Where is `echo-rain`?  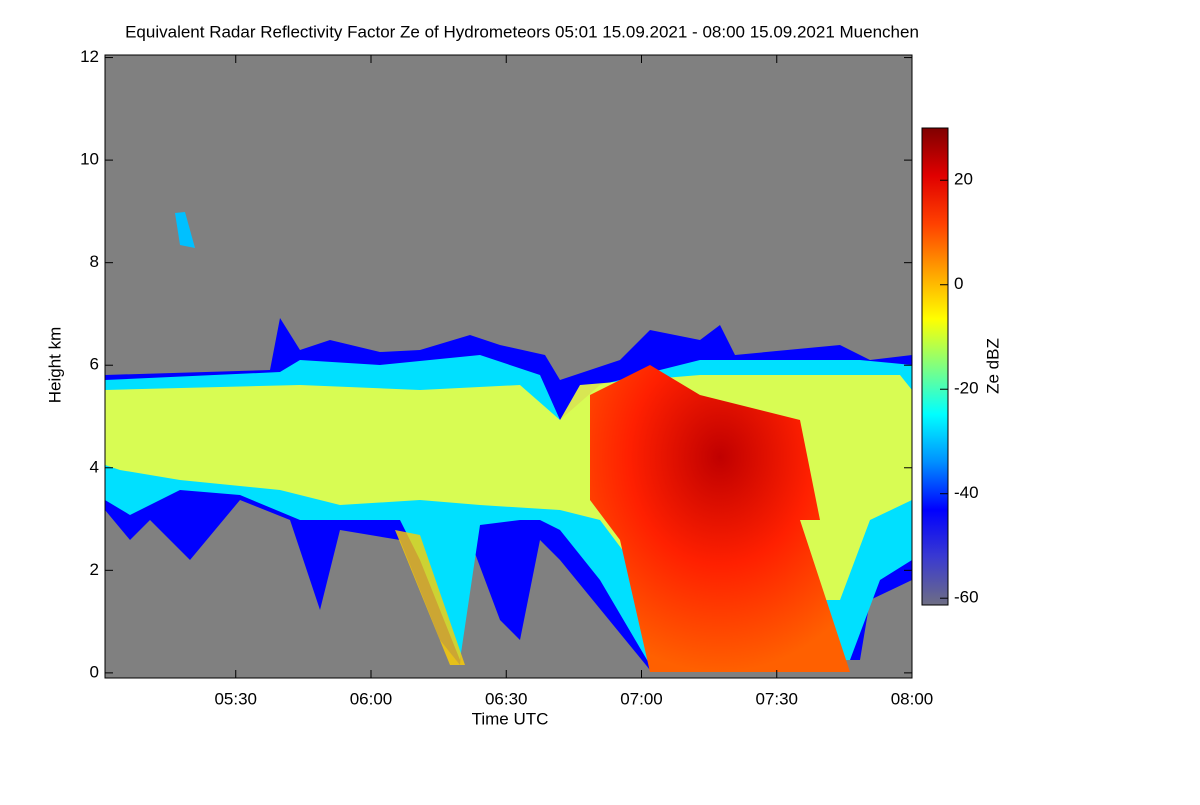 echo-rain is located at coordinates (720, 518).